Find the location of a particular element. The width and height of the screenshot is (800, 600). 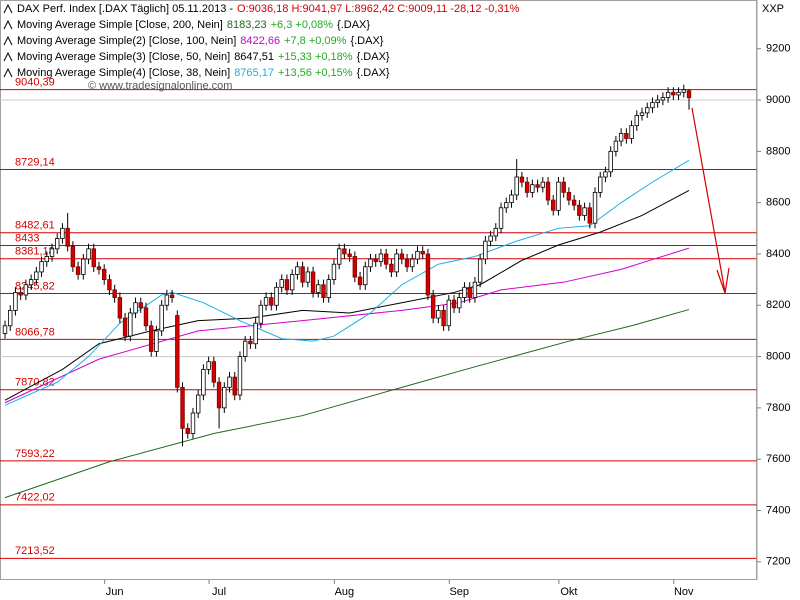

arrow-head is located at coordinates (723, 280).